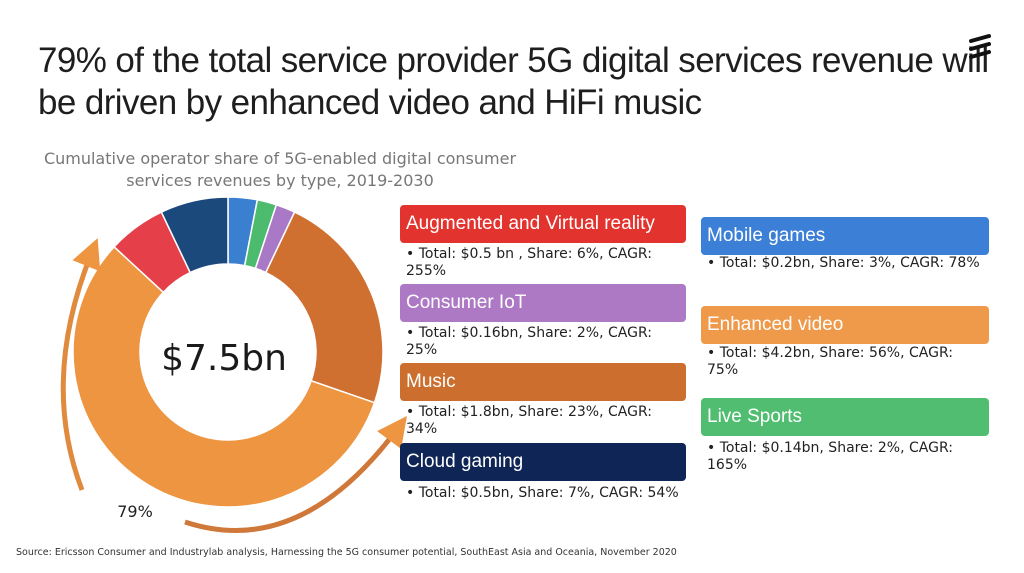  What do you see at coordinates (543, 303) in the screenshot?
I see `legend-iot: Consumer IoT` at bounding box center [543, 303].